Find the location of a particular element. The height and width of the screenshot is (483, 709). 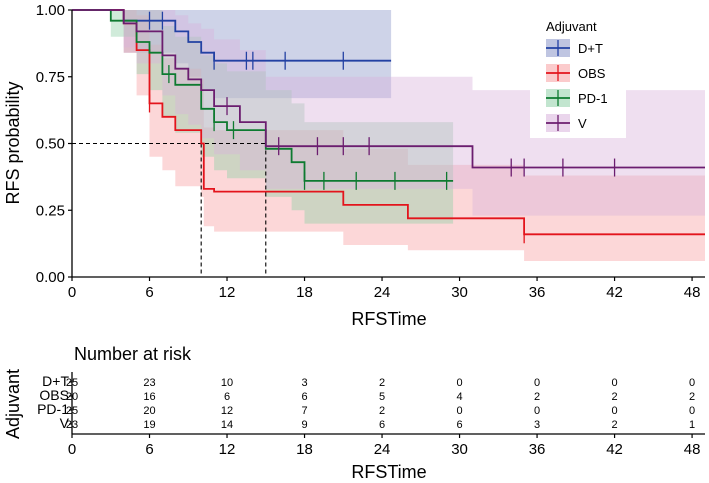

risk-cell-d-t-t24: 2 is located at coordinates (382, 383).